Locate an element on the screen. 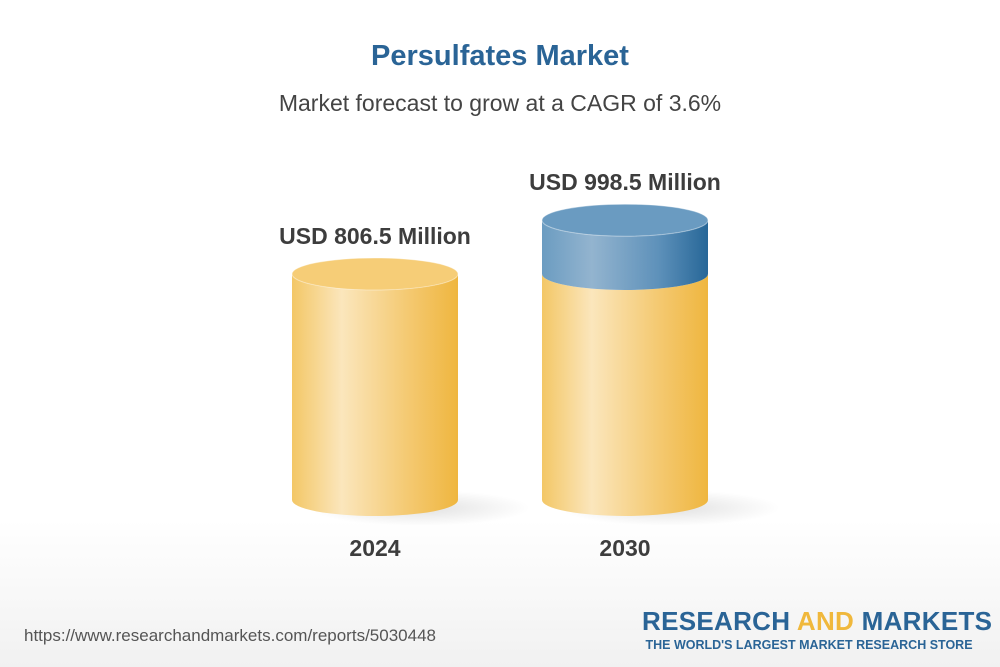  category-label: 2030 is located at coordinates (624, 548).